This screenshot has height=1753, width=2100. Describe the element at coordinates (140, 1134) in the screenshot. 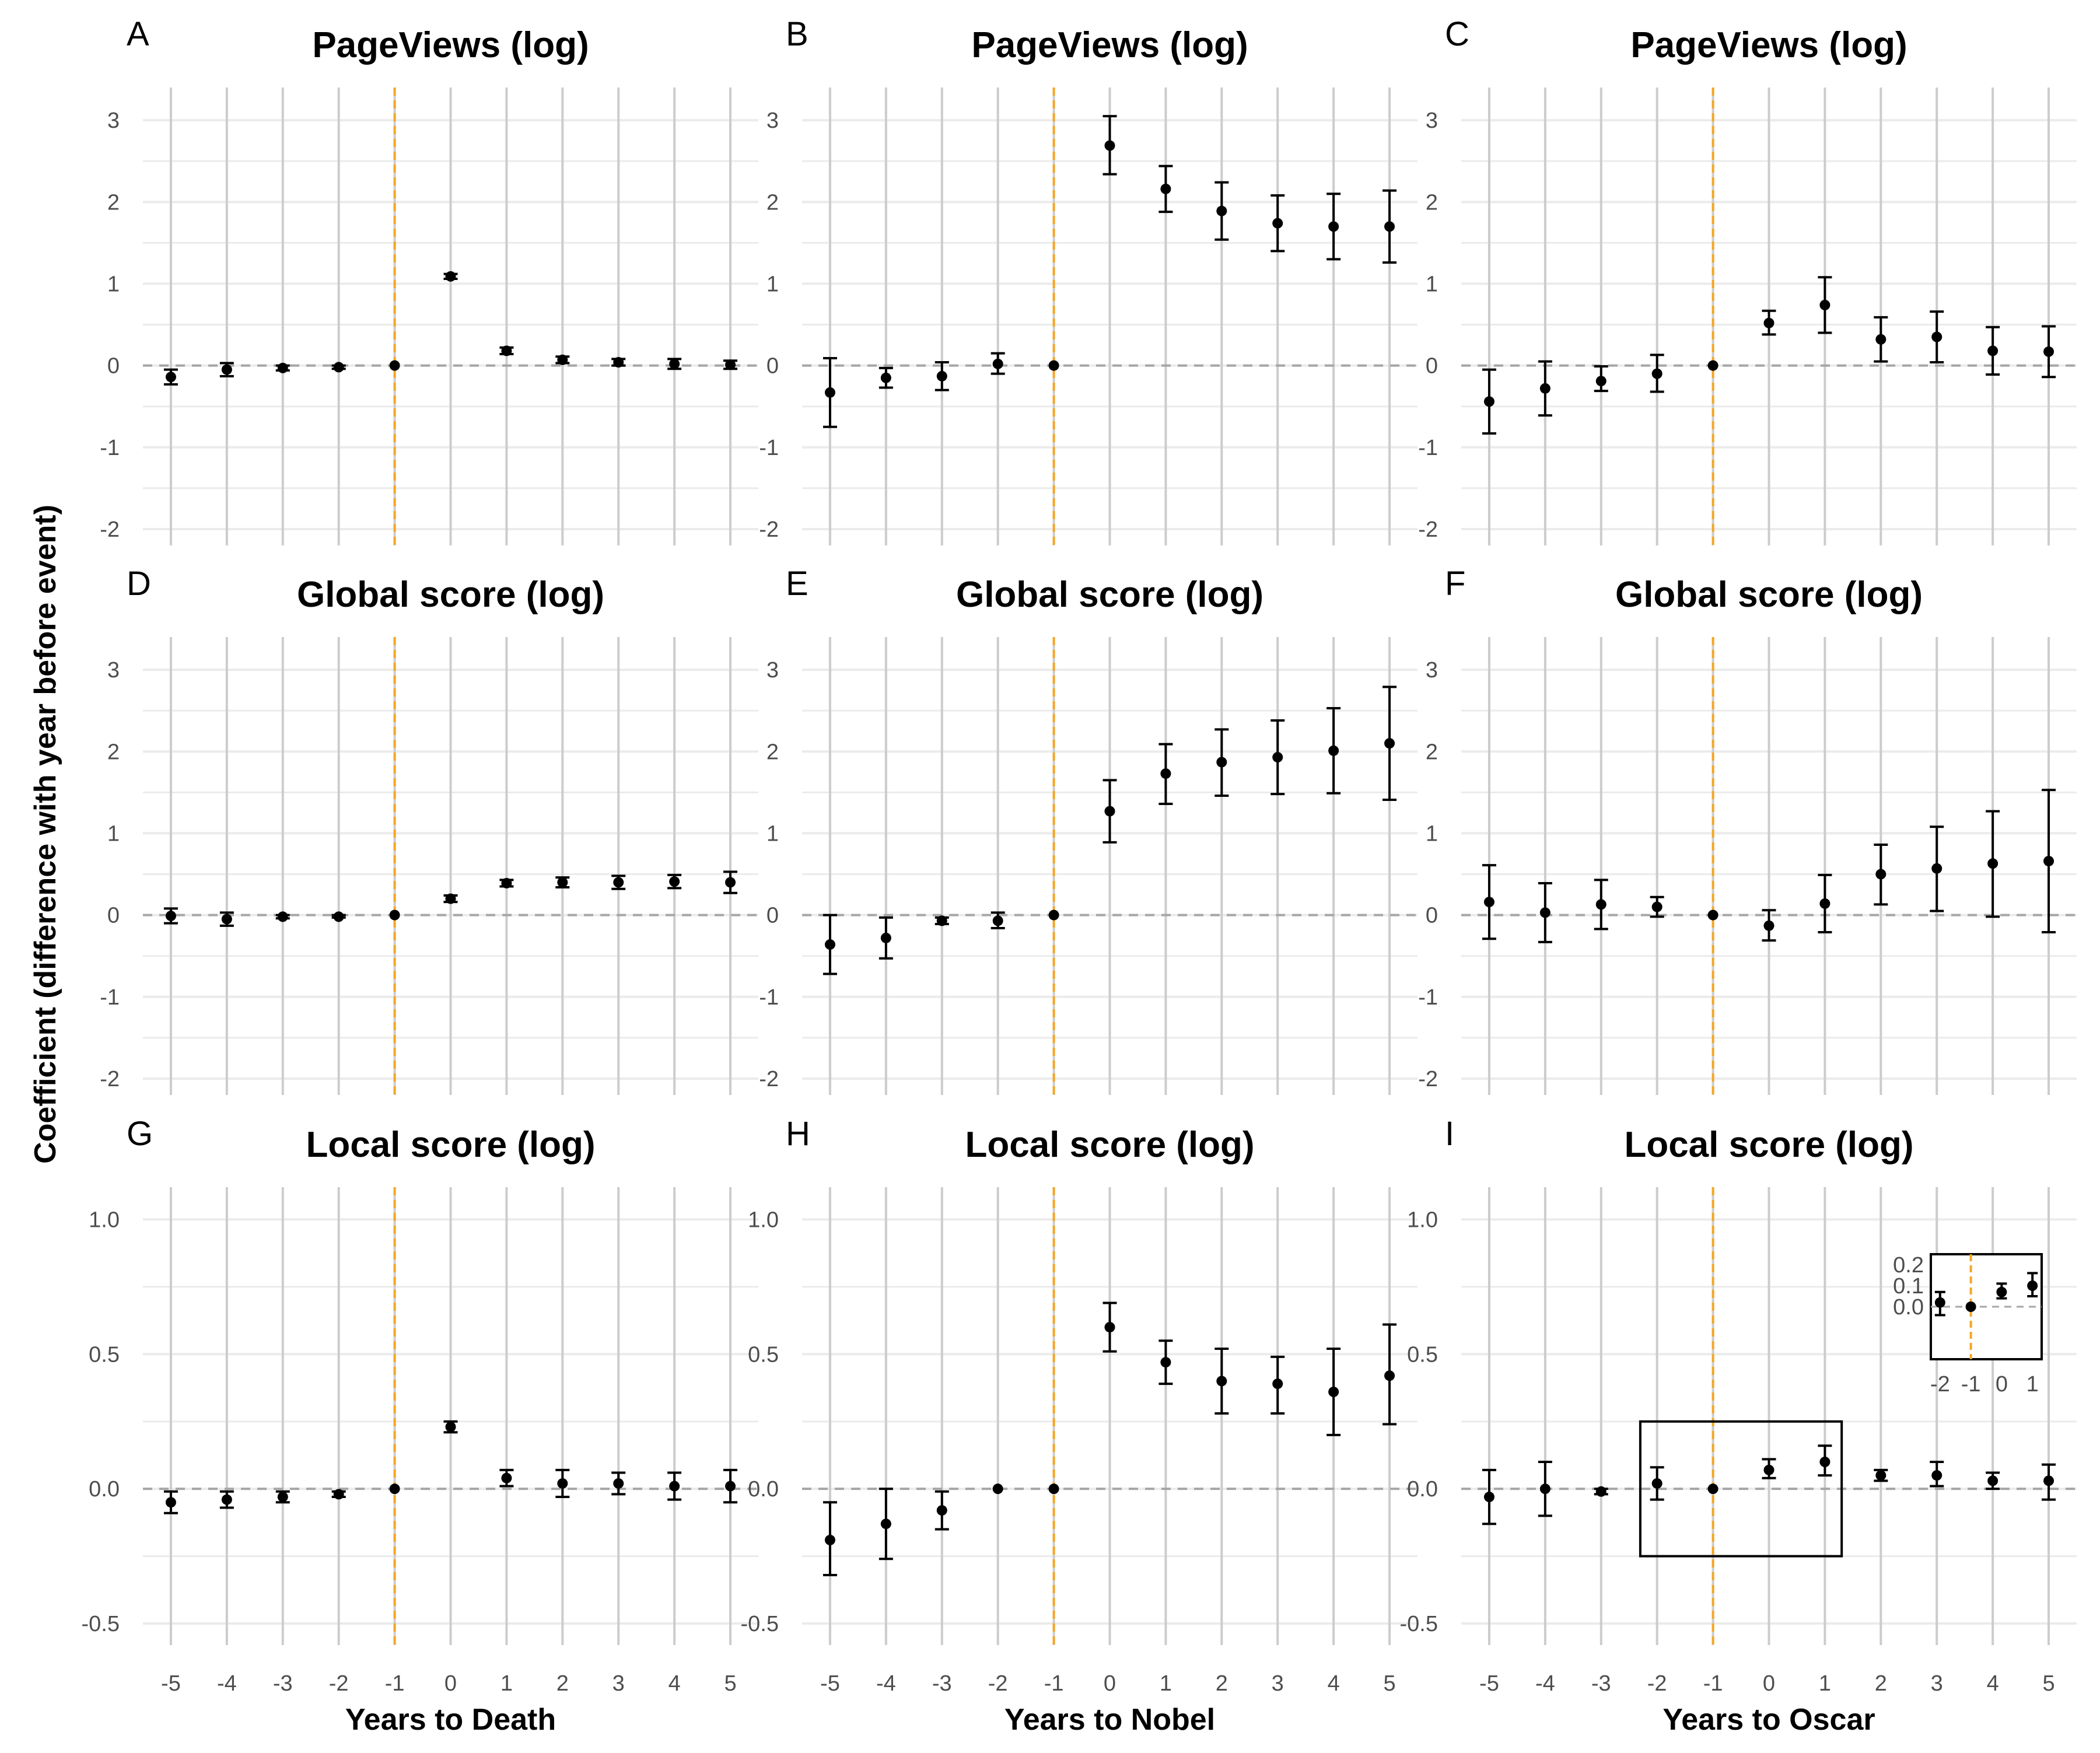

I see `panel-letter: G` at that location.